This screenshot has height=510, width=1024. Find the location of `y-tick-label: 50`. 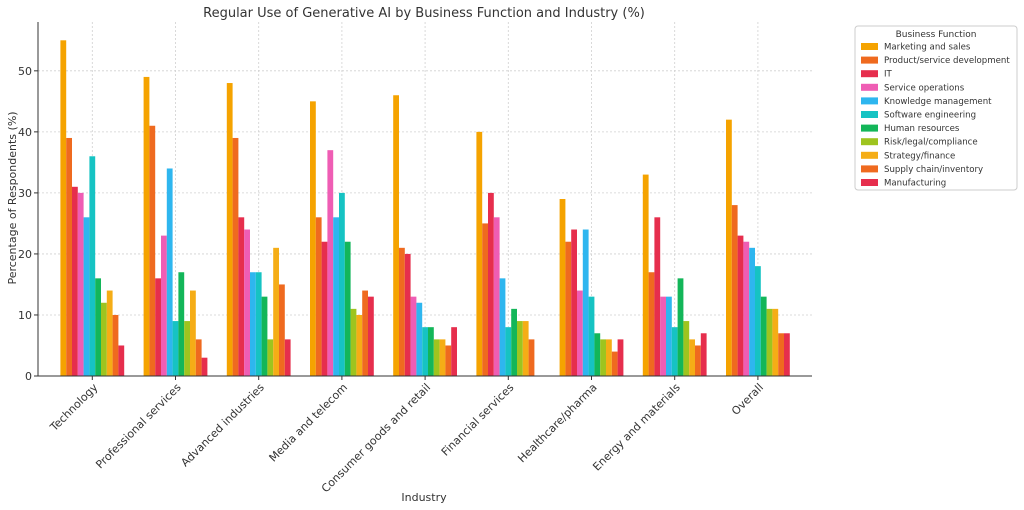

y-tick-label: 50 is located at coordinates (25, 71).